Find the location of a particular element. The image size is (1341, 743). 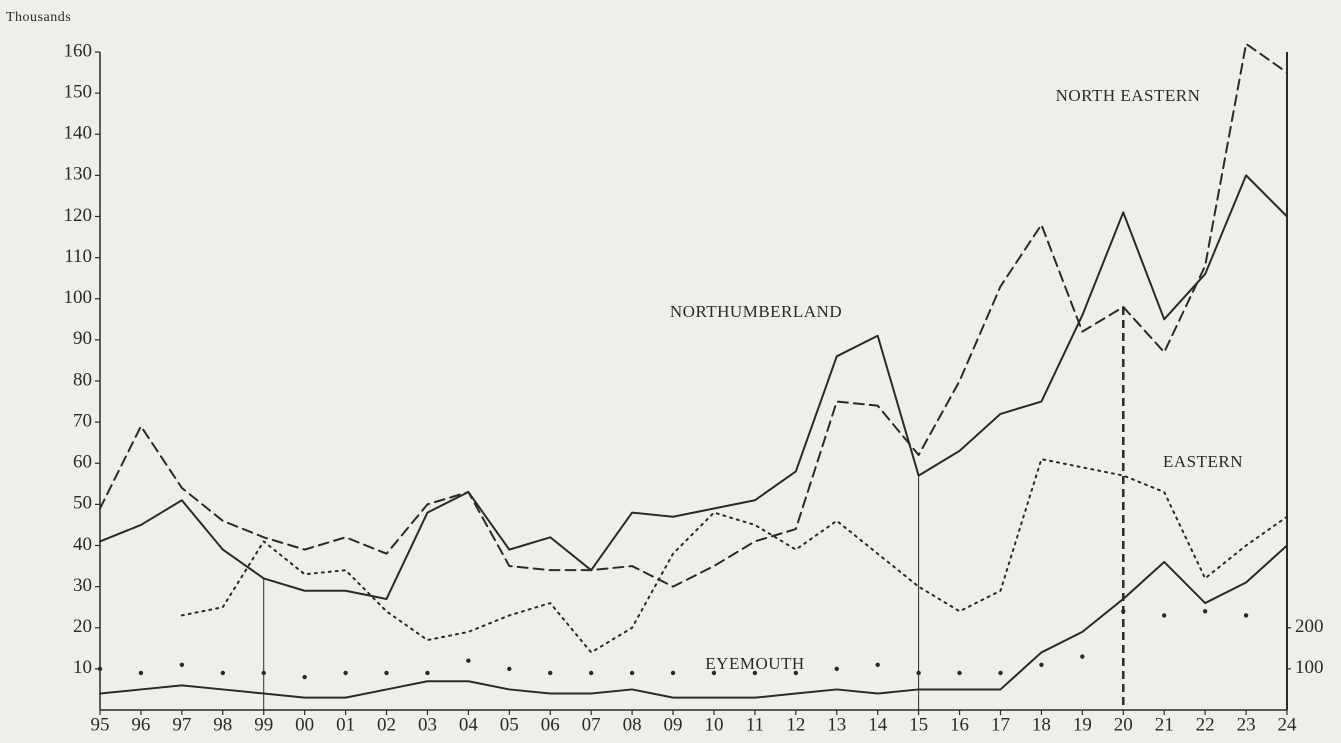

y-axis-label: Thousands is located at coordinates (38, 17).